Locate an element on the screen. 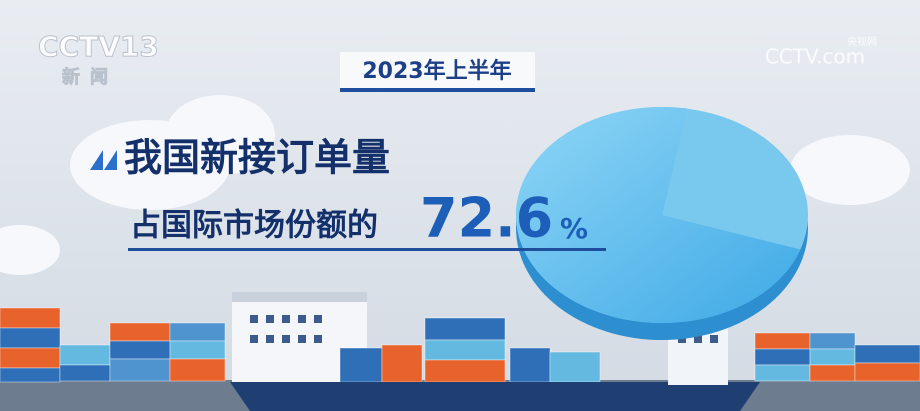  period-box is located at coordinates (437, 72).